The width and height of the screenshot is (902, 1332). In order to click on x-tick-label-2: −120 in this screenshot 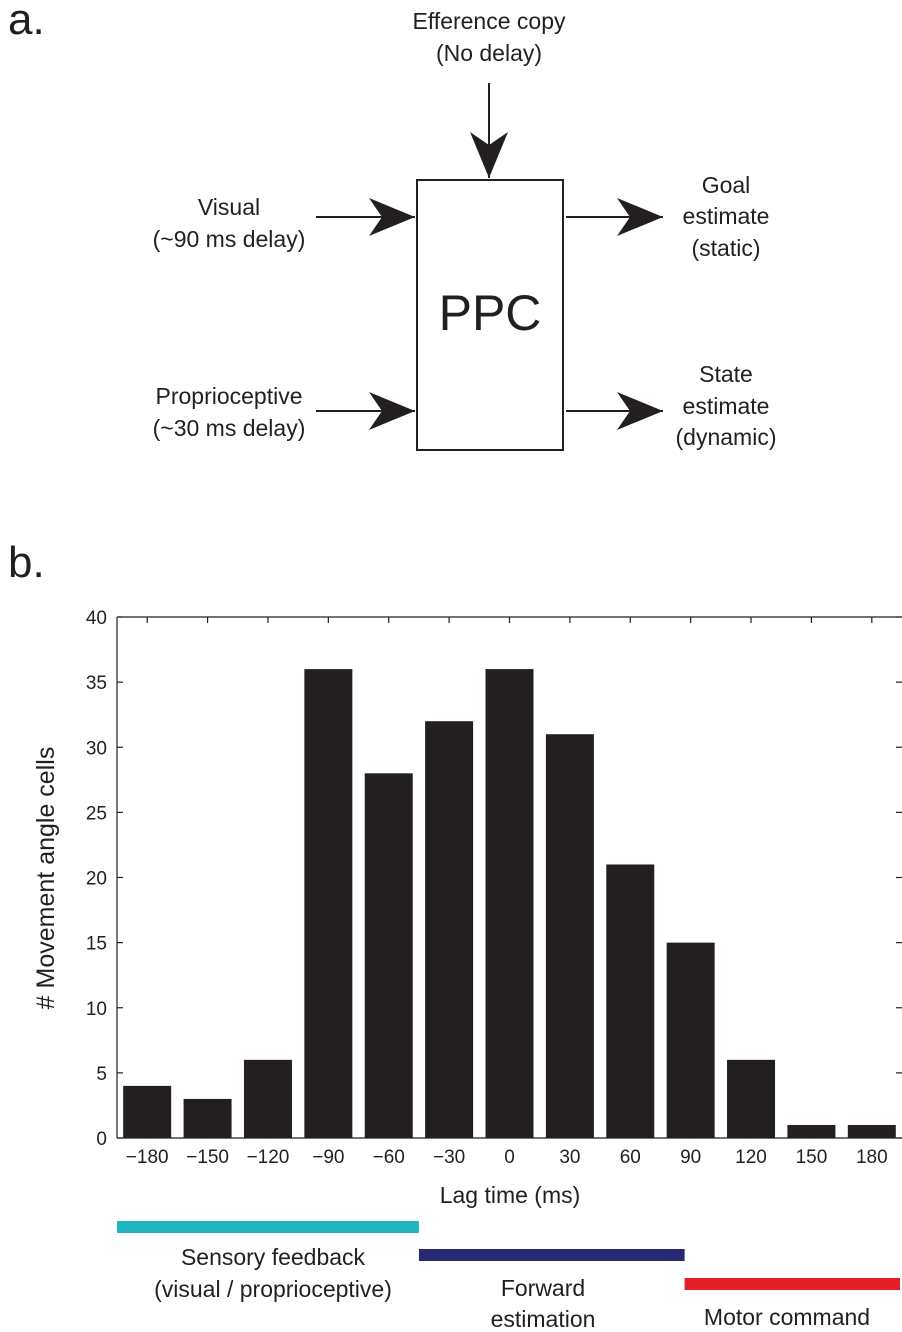, I will do `click(268, 1157)`.